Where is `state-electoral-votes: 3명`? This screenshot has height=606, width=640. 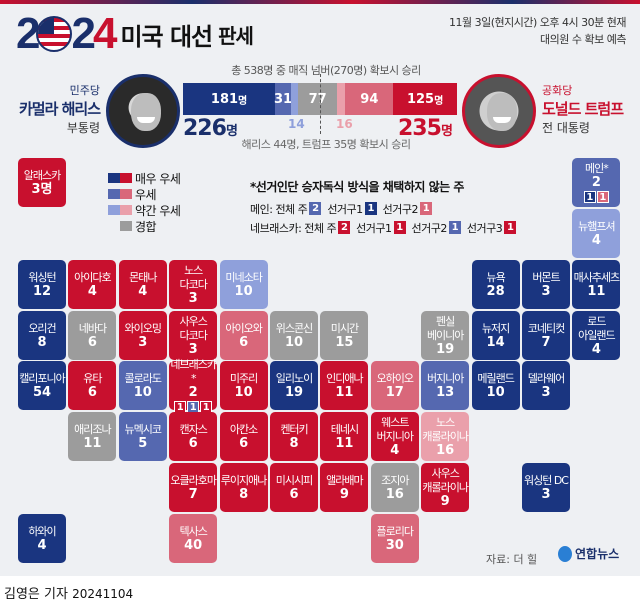 state-electoral-votes: 3명 is located at coordinates (42, 189).